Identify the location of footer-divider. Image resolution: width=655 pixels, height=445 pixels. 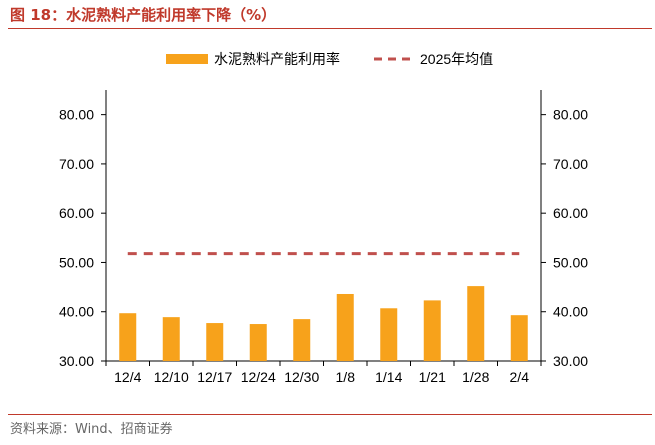
(330, 414).